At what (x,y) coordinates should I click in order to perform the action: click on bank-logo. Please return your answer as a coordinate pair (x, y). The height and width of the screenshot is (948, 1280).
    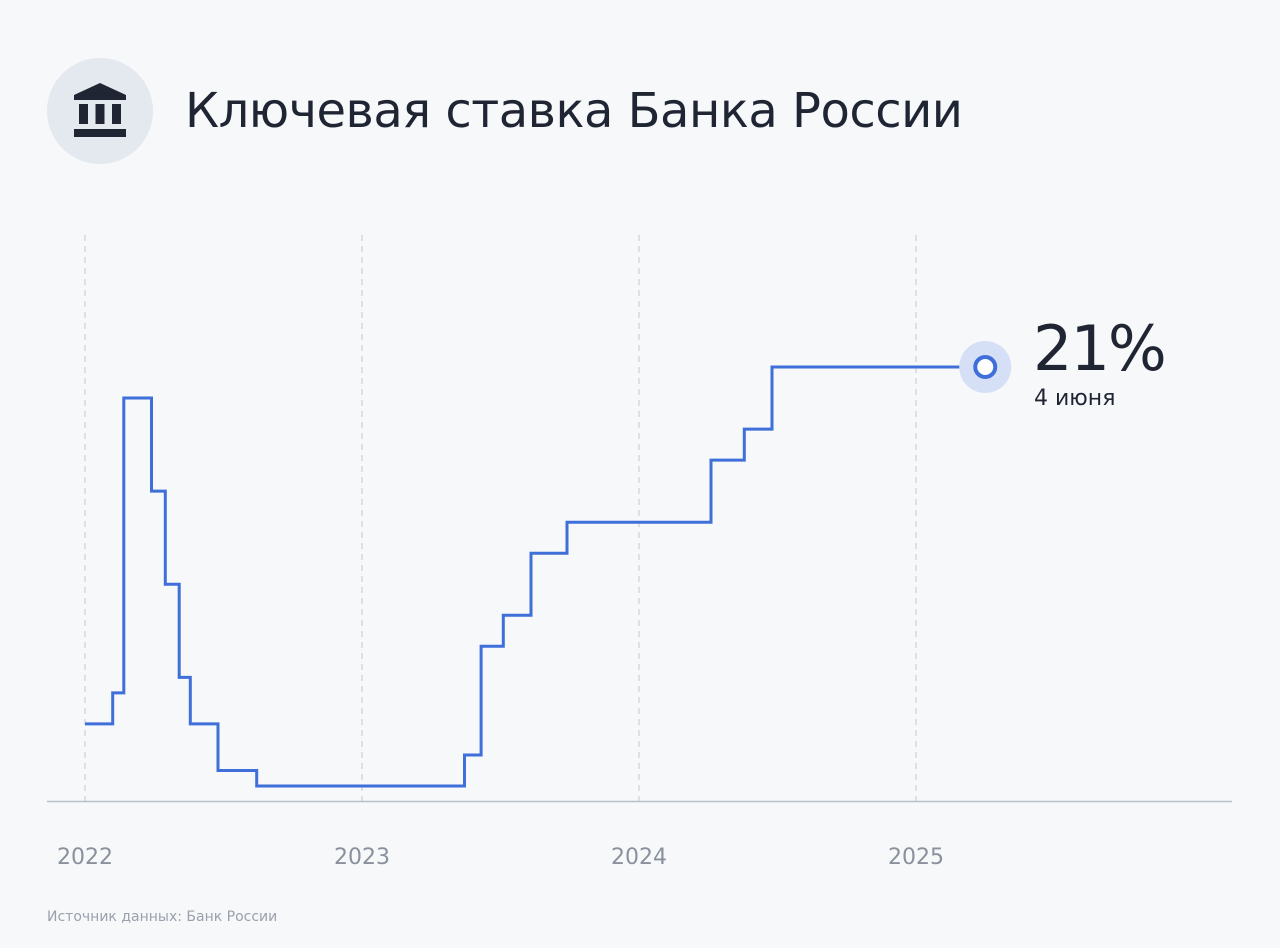
    Looking at the image, I should click on (100, 110).